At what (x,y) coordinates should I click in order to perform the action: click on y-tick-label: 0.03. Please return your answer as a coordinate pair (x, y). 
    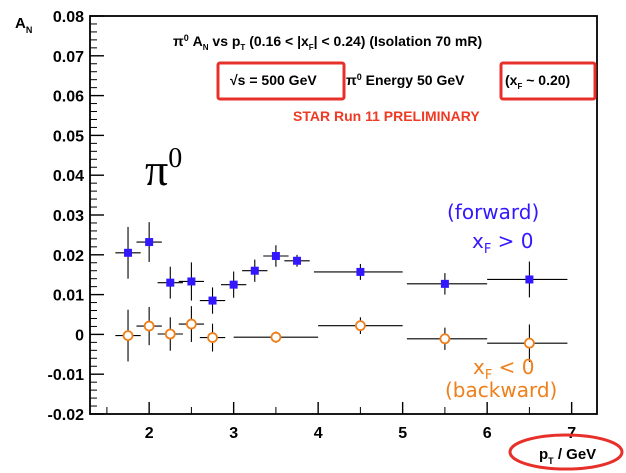
    Looking at the image, I should click on (68, 216).